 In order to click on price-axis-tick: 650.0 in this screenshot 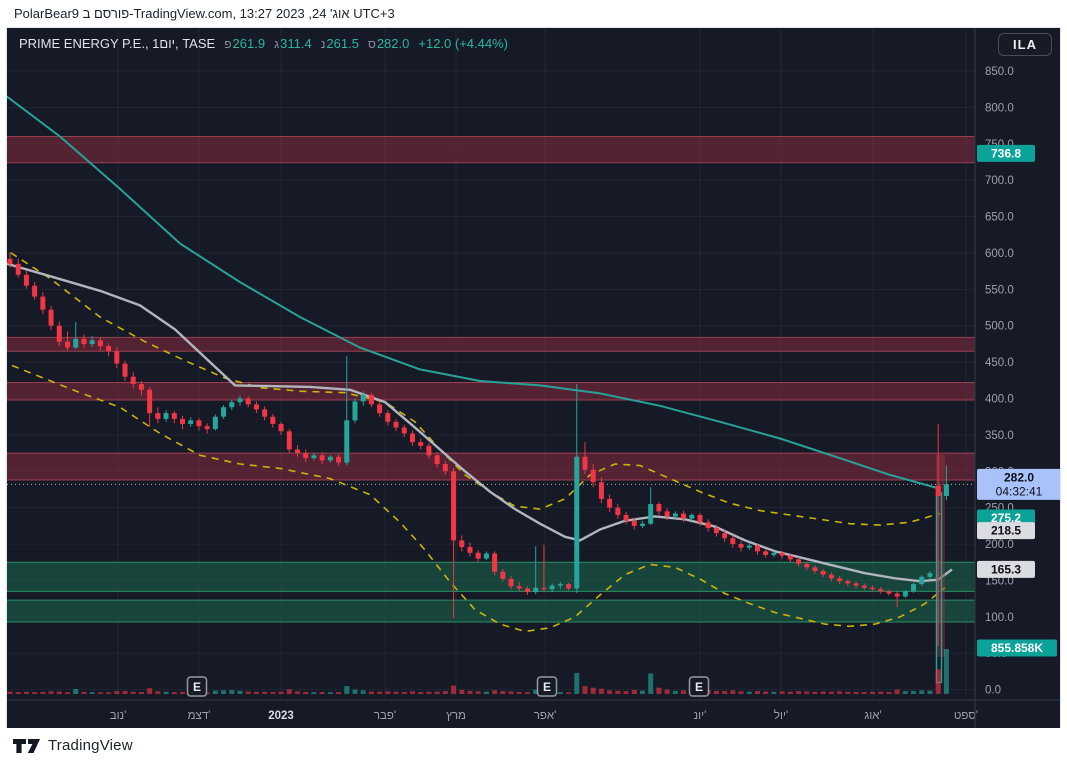, I will do `click(999, 218)`.